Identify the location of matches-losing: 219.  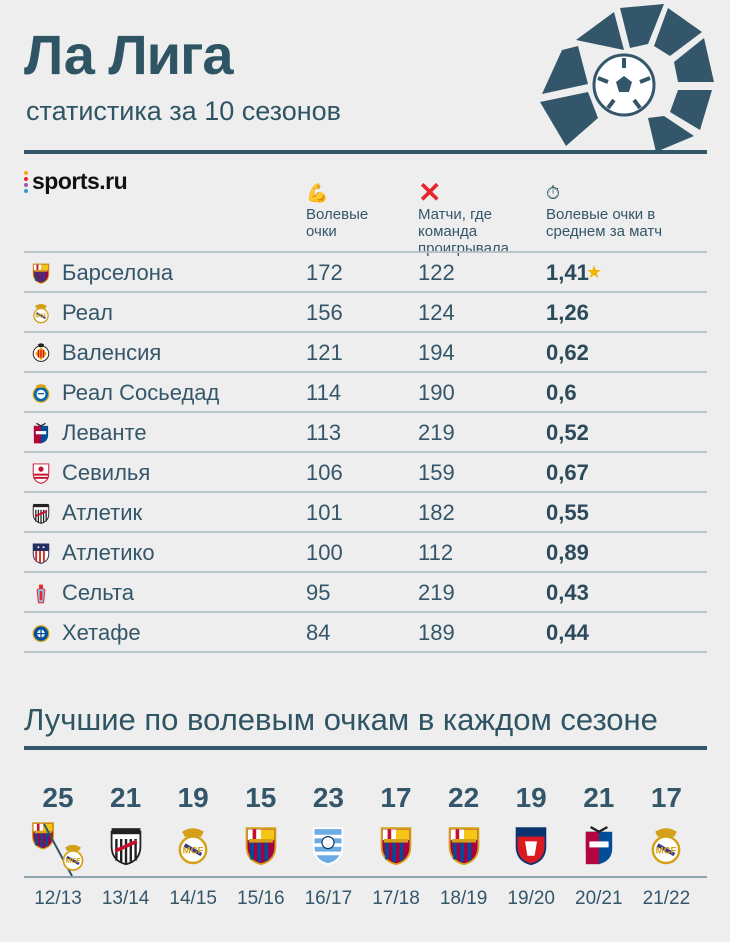
(436, 432).